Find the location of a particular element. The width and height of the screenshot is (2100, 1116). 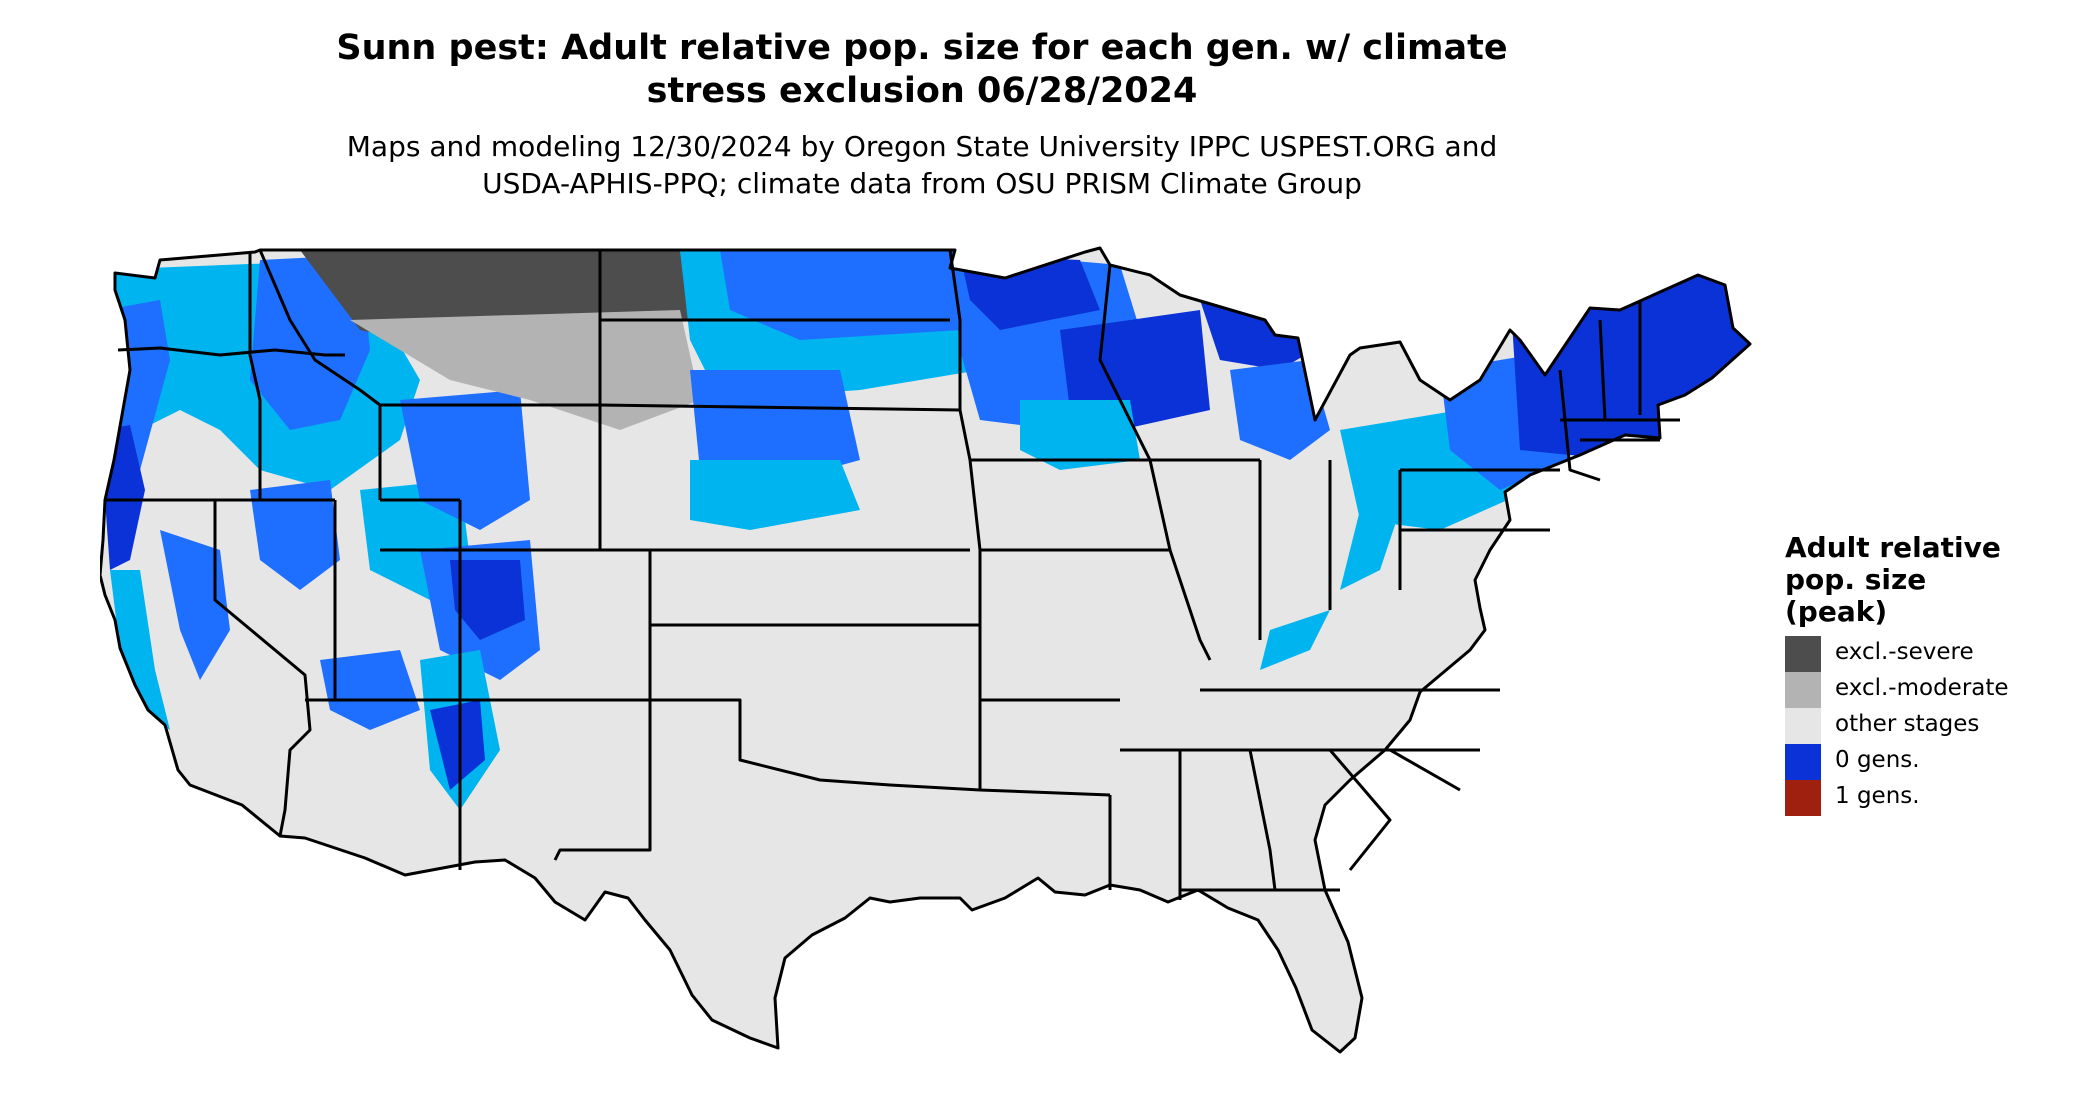

legend-label: other stages is located at coordinates (1907, 724).